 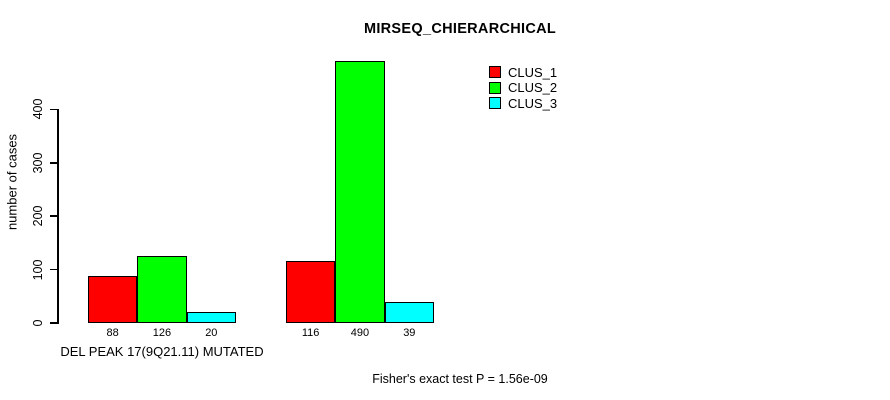 I want to click on legend-label: CLUS_1, so click(x=533, y=72).